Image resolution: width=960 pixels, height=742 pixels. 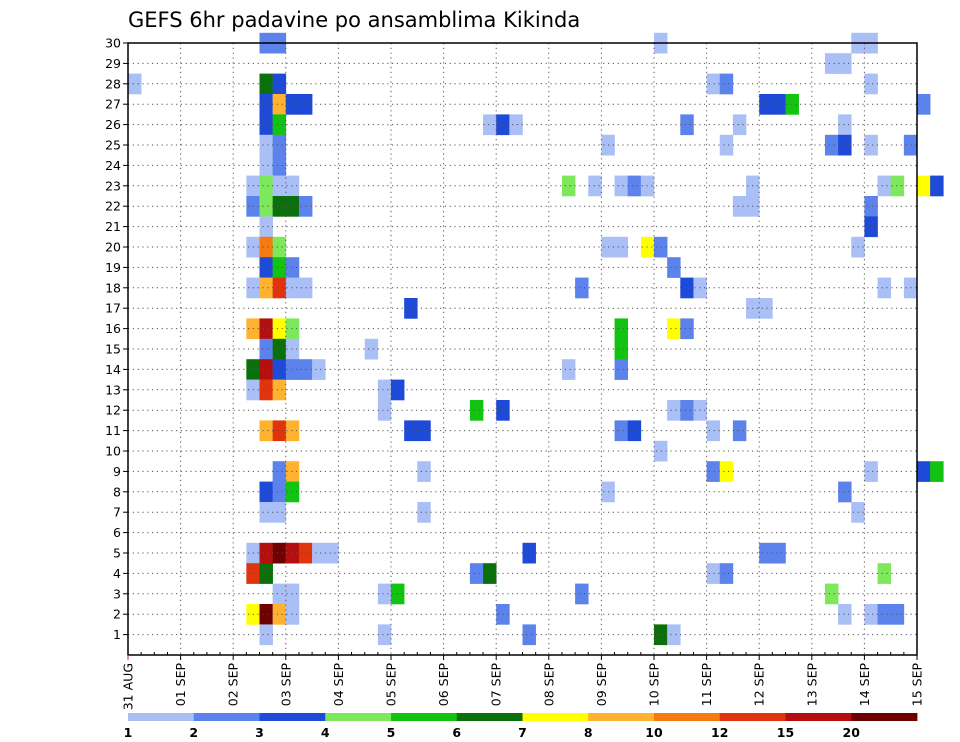 What do you see at coordinates (259, 732) in the screenshot?
I see `colorbar-label: 3` at bounding box center [259, 732].